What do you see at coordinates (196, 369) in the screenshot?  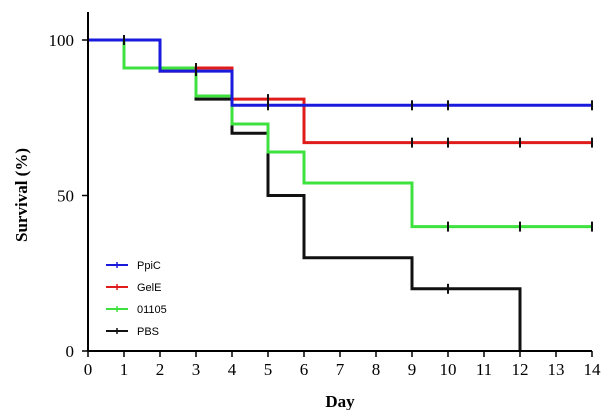 I see `x-tick-label: 3` at bounding box center [196, 369].